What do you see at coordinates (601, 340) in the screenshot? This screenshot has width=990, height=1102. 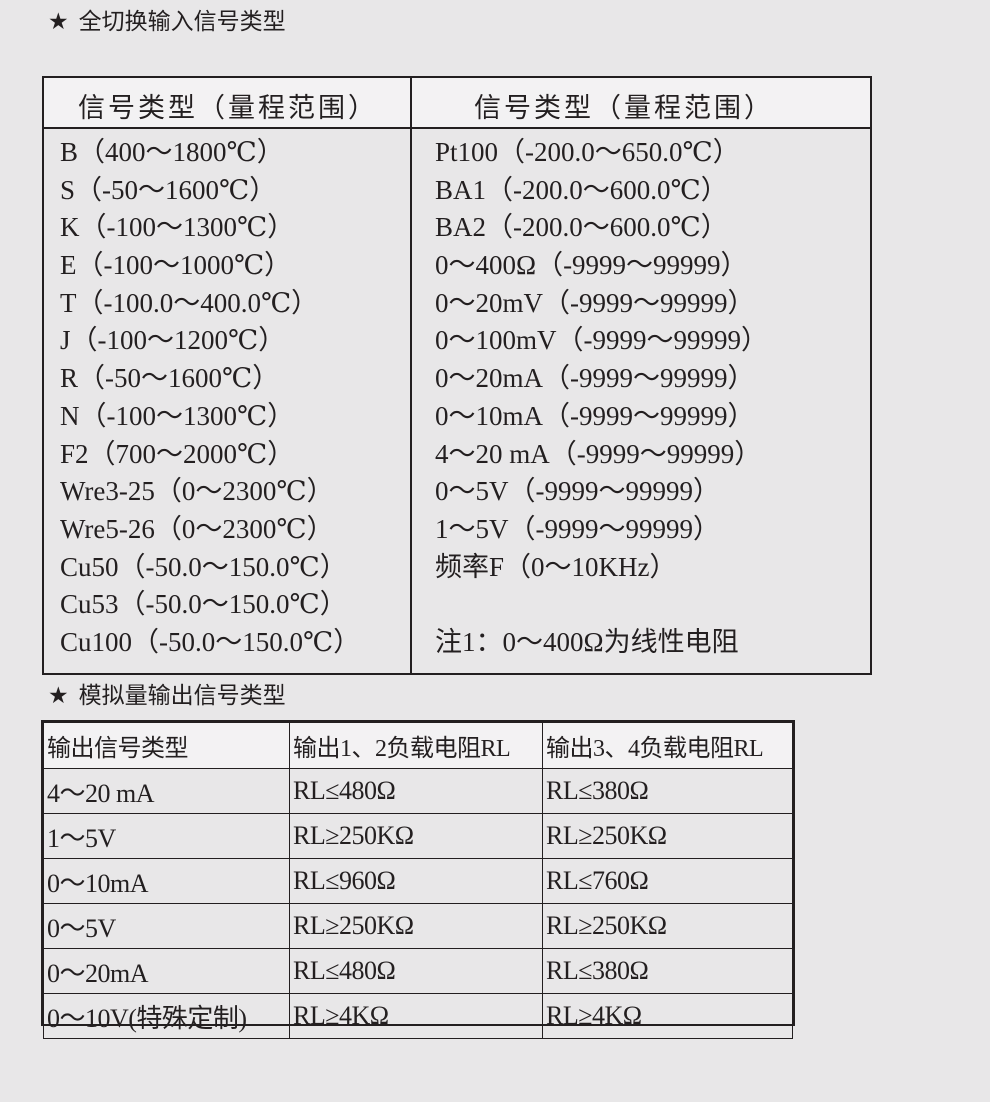 I see `signal-type-item: 0～100mV（-9999～99999）` at bounding box center [601, 340].